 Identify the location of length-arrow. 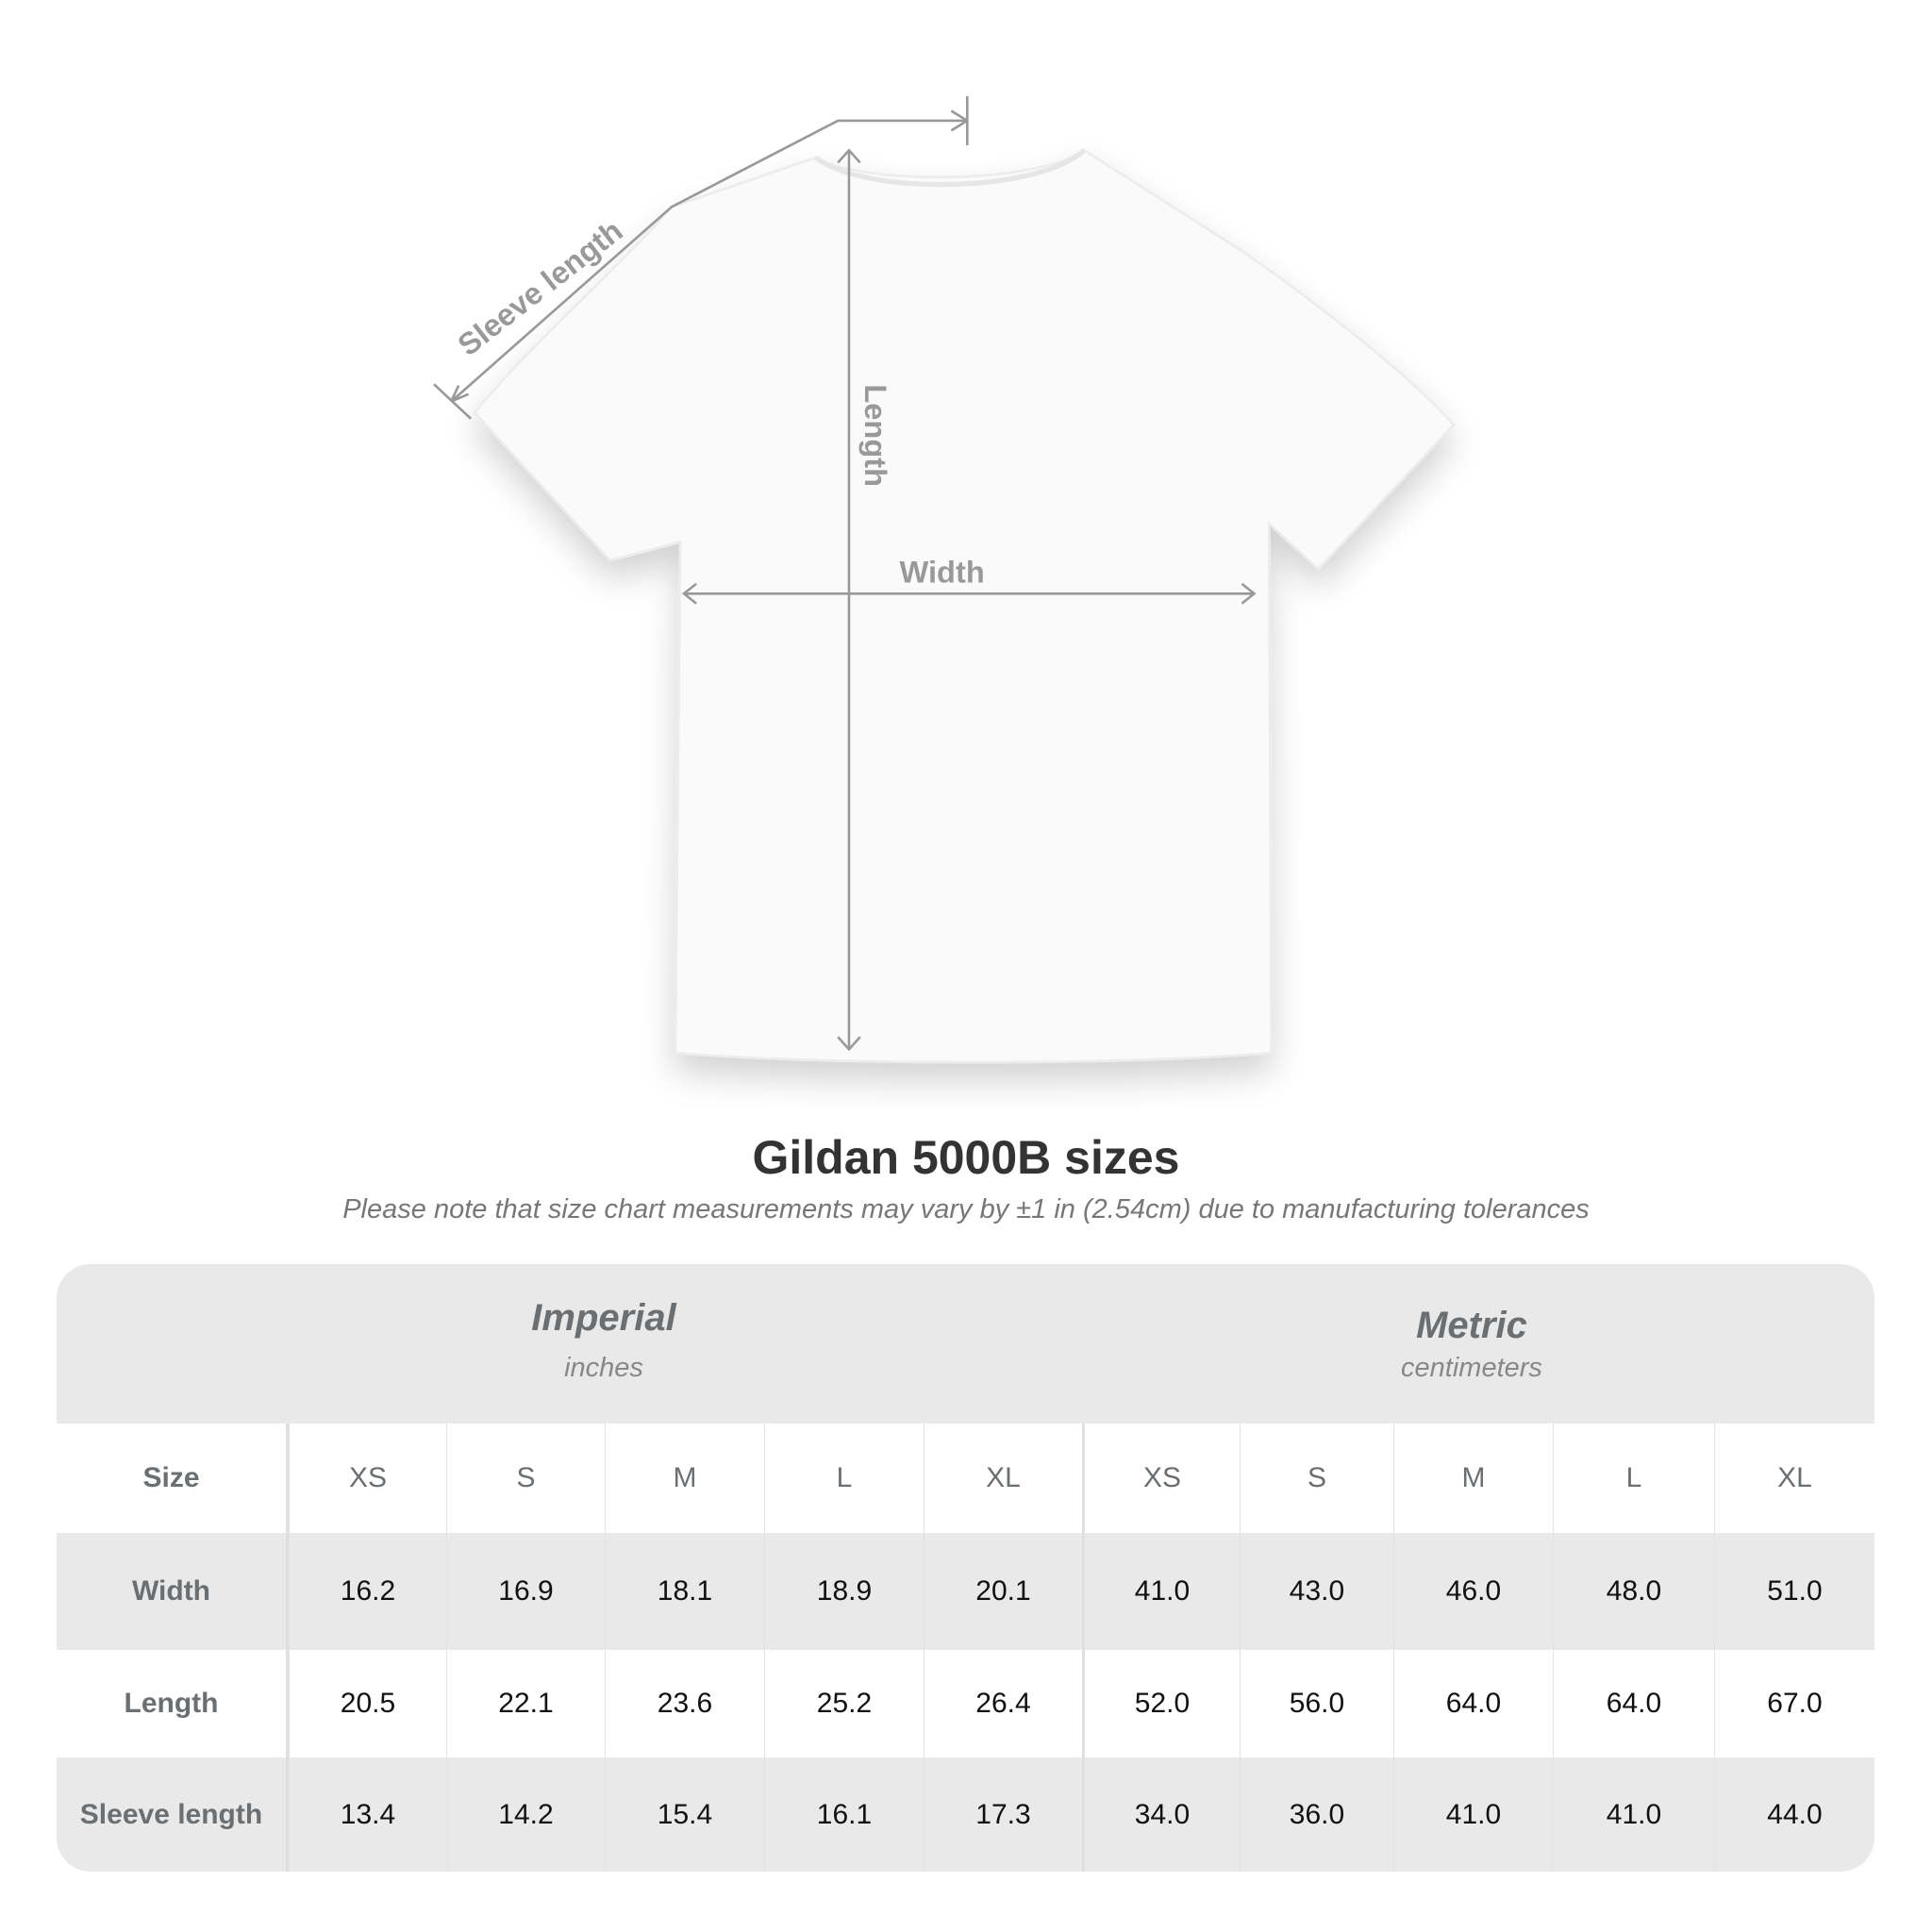
(849, 600).